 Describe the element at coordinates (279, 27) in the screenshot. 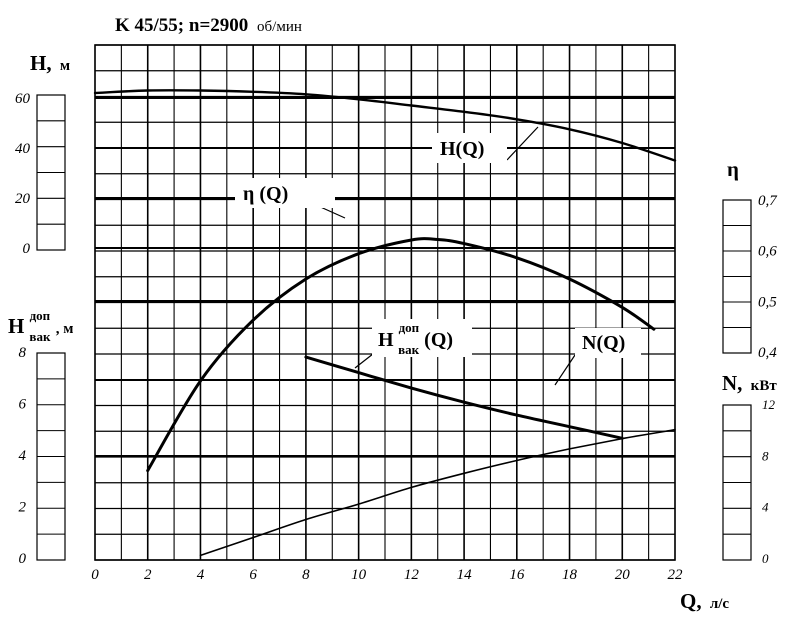

I see `chart-title-unit: об/мин` at that location.